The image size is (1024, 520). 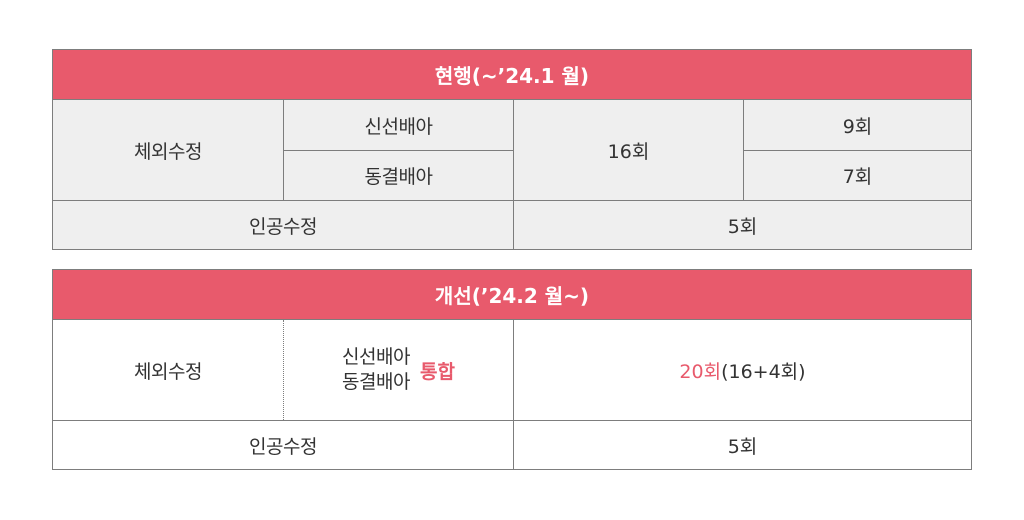 What do you see at coordinates (512, 295) in the screenshot?
I see `improved-policy-header: 개선(’24.2 월~)` at bounding box center [512, 295].